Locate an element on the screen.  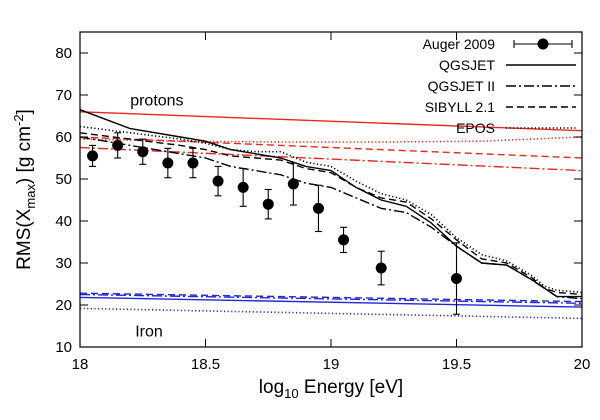
x-tick-label: 18.5 is located at coordinates (205, 364).